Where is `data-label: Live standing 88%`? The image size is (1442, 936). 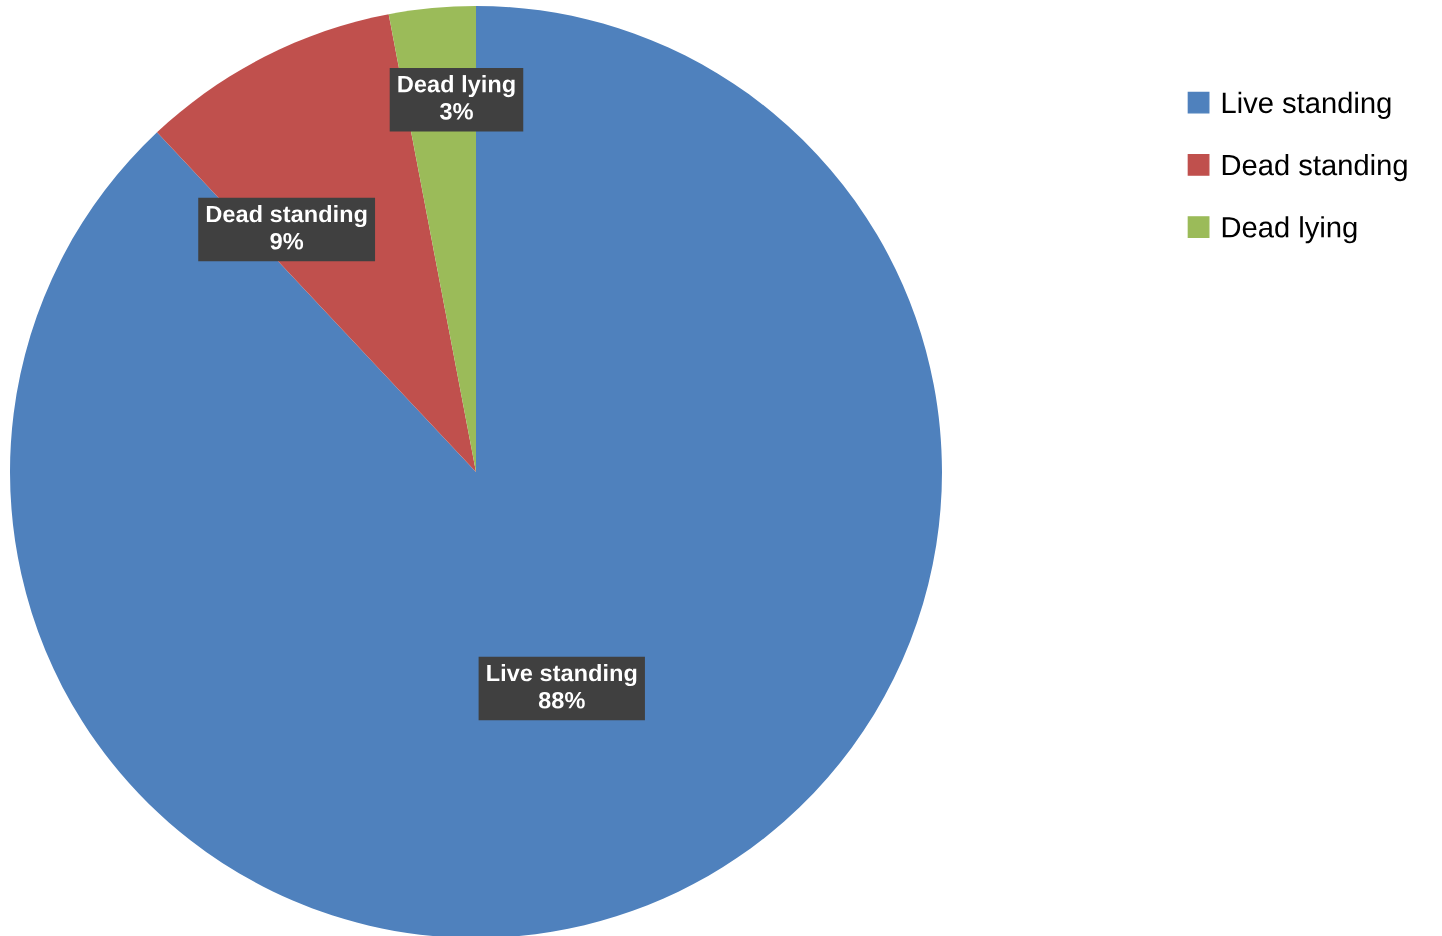
data-label: Live standing 88% is located at coordinates (562, 686).